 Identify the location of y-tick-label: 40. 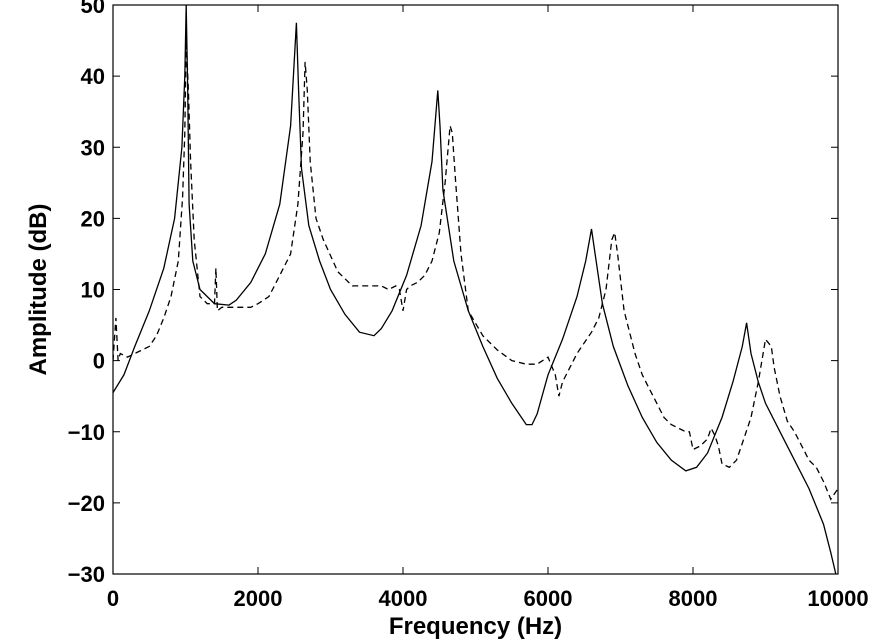
(93, 76).